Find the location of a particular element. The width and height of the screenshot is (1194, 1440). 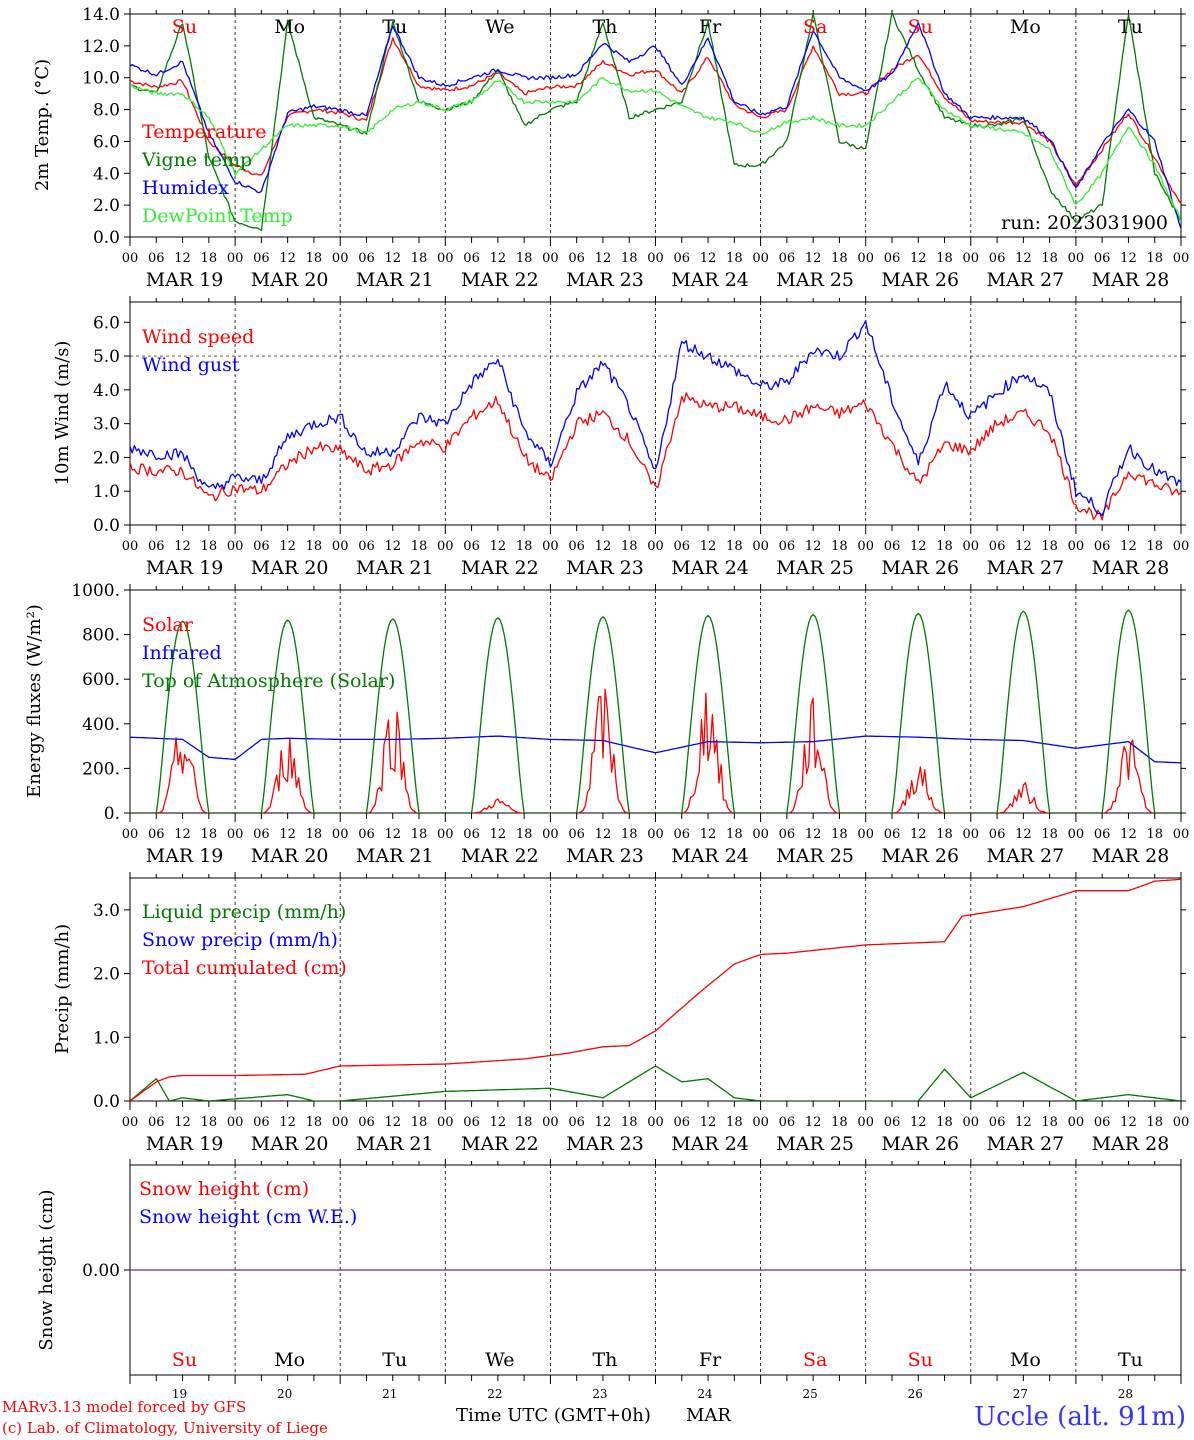

day-number-label: 20 is located at coordinates (284, 1394).